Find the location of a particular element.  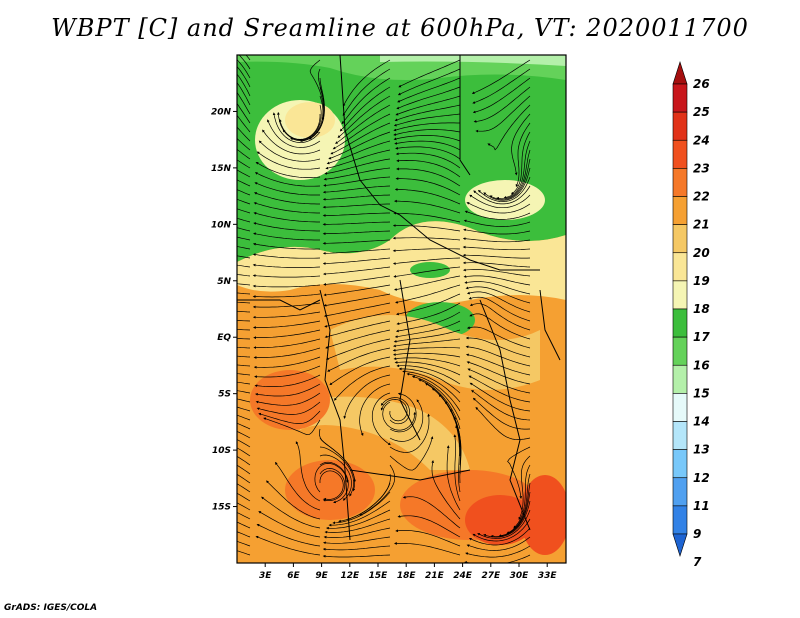

colorbar-label: 7 is located at coordinates (697, 562).